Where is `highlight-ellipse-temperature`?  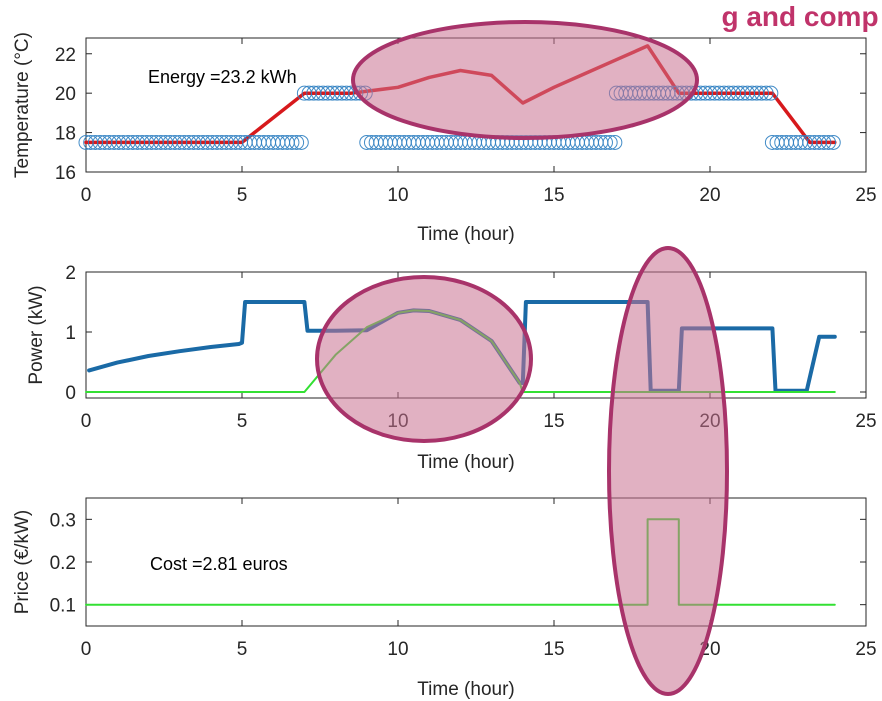 highlight-ellipse-temperature is located at coordinates (525, 80).